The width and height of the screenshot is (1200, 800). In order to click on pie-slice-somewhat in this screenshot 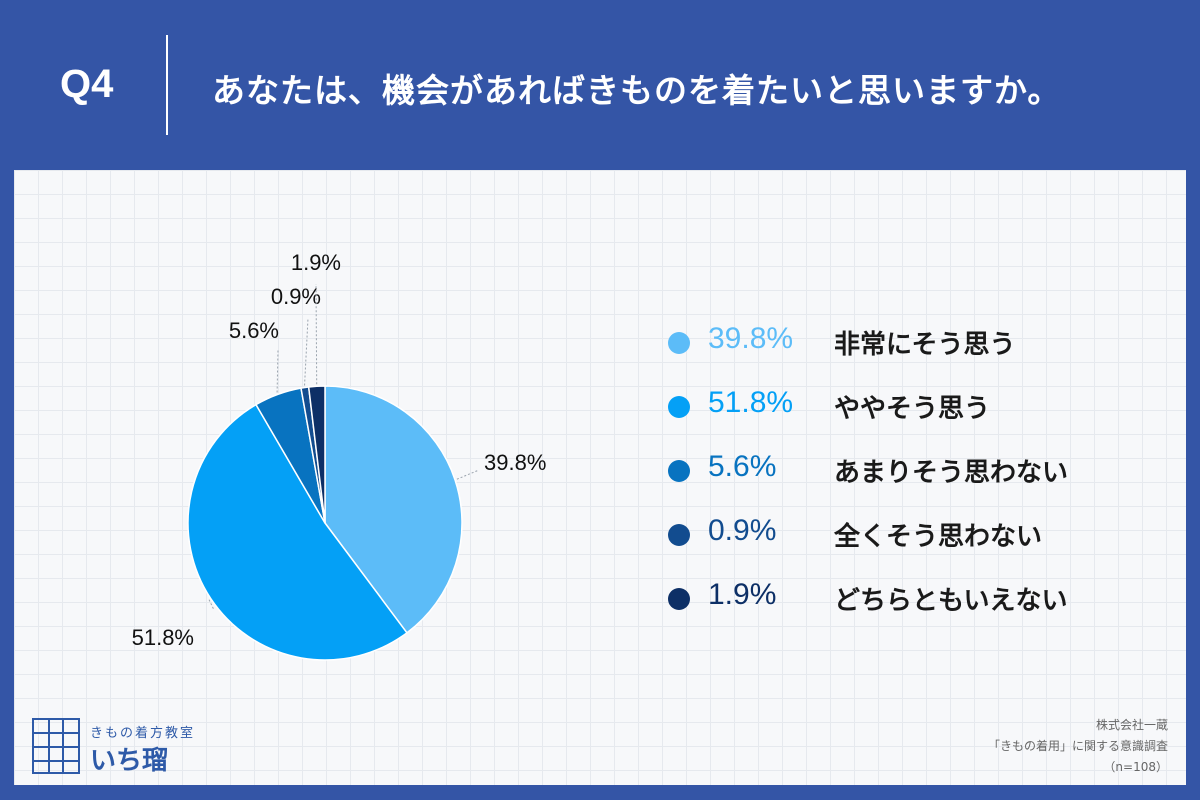, I will do `click(297, 532)`.